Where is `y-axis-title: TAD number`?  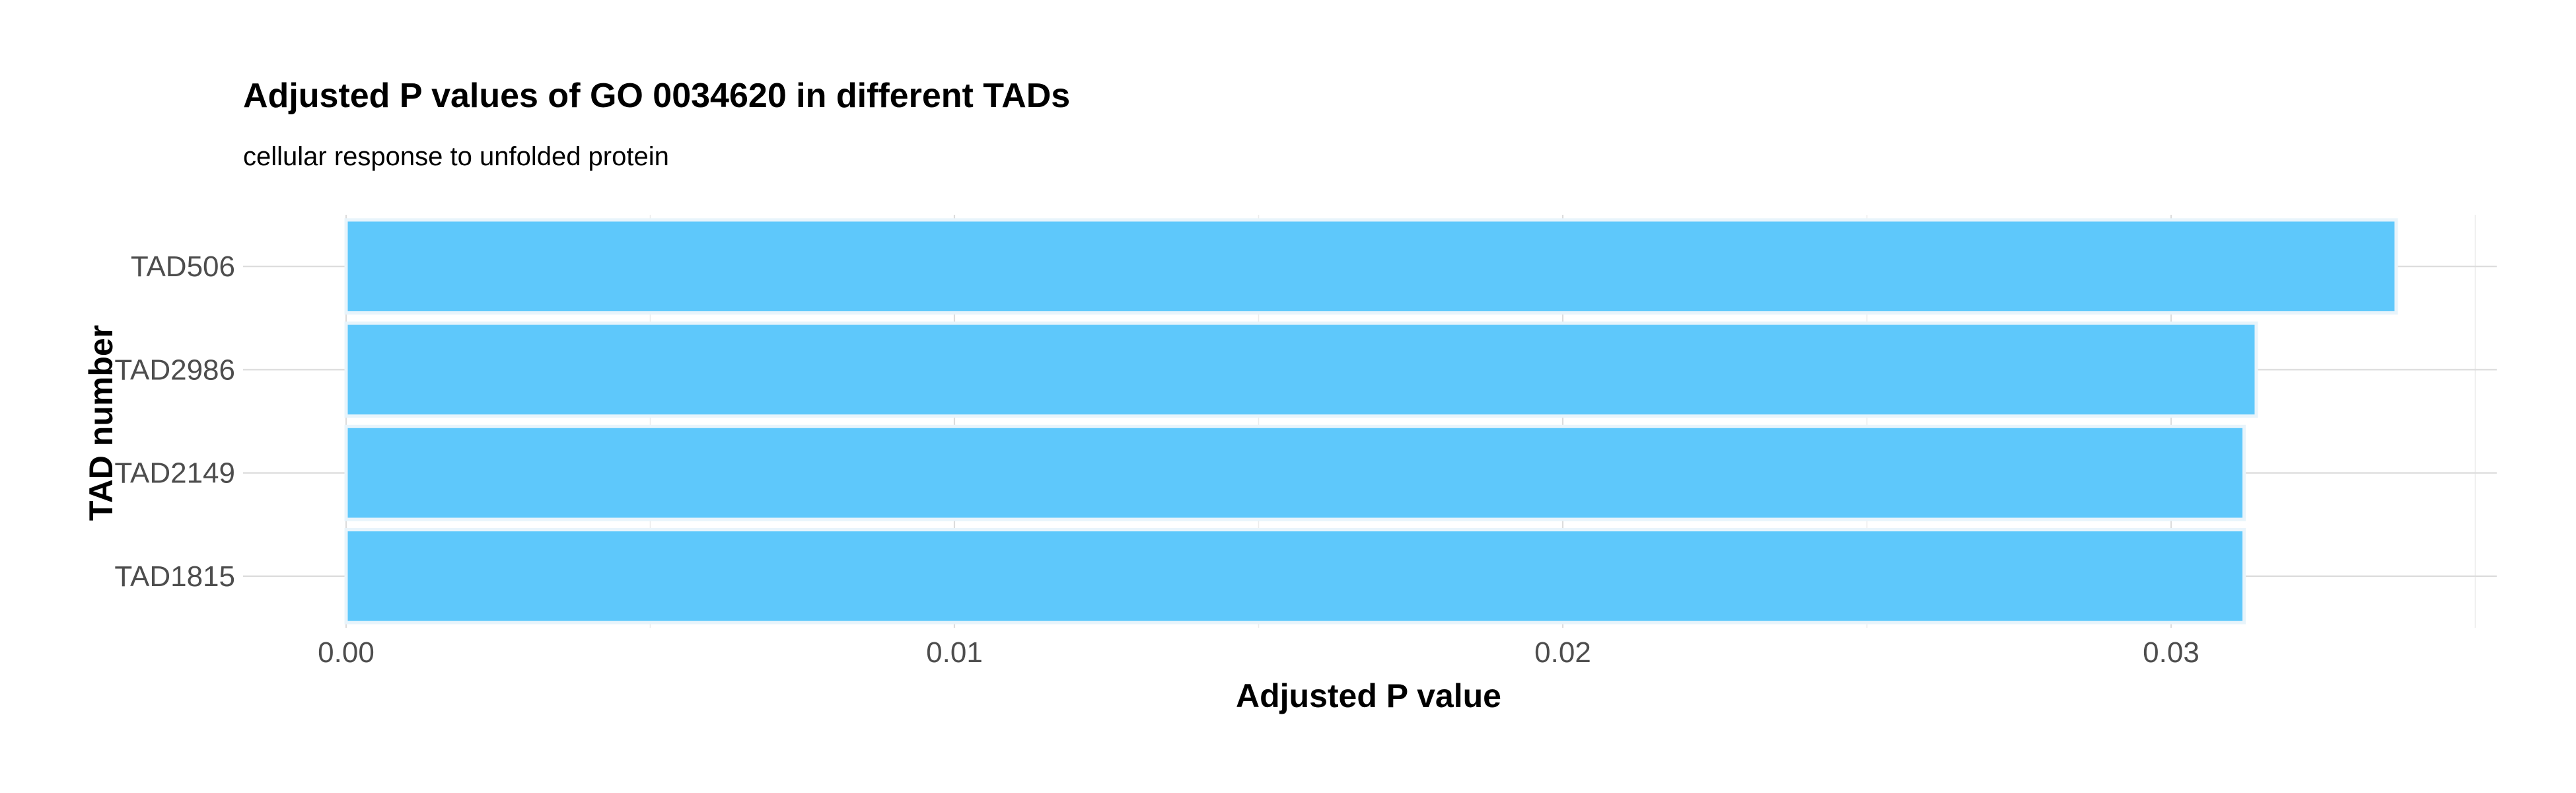
y-axis-title: TAD number is located at coordinates (101, 423).